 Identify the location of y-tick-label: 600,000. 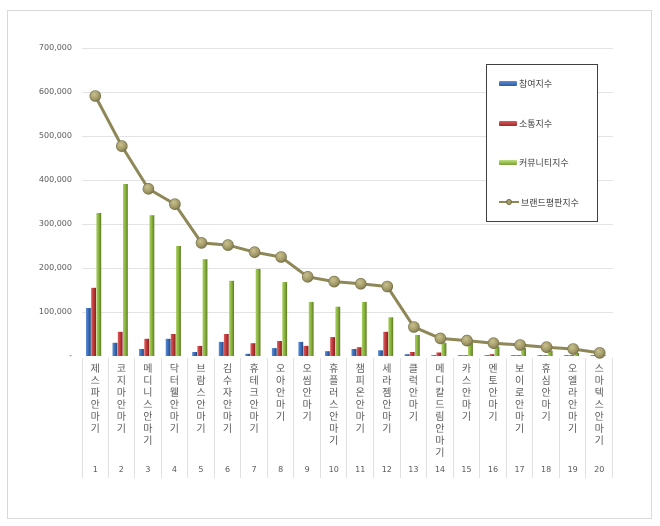
(55, 91).